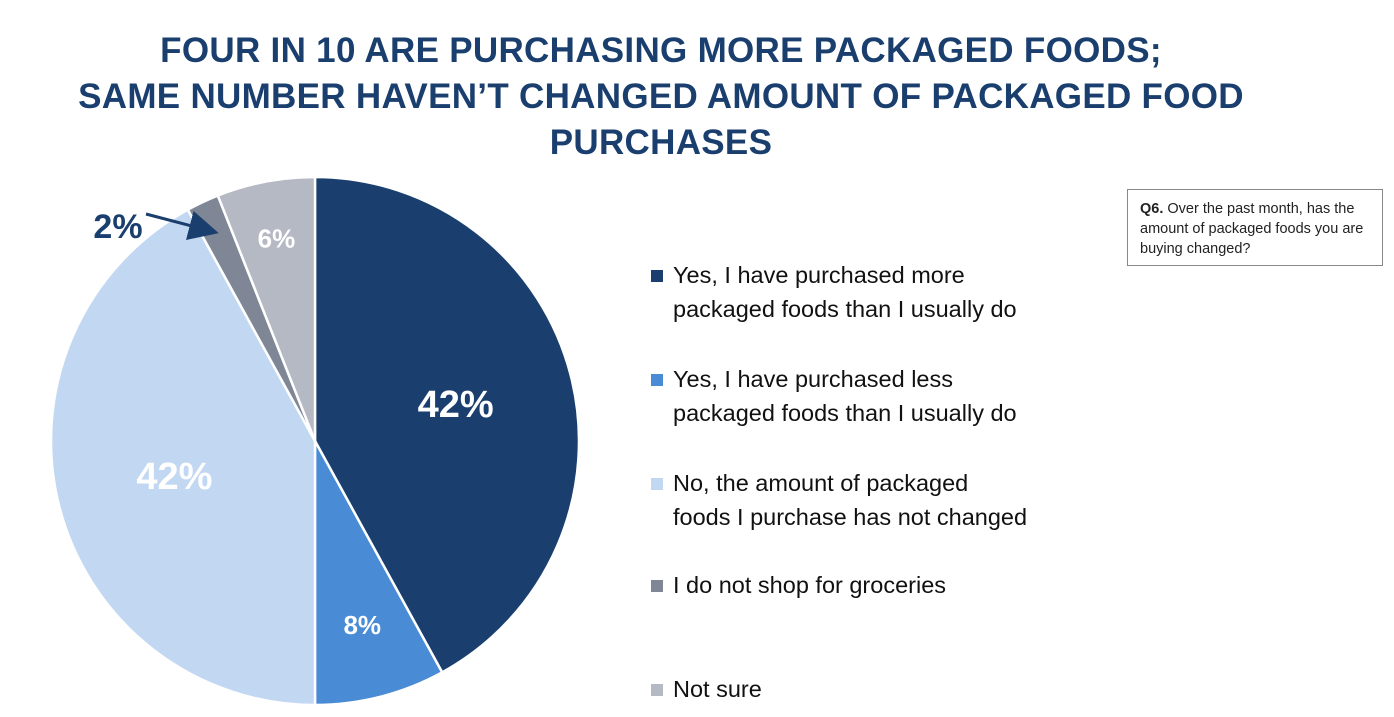 The image size is (1394, 717). What do you see at coordinates (657, 484) in the screenshot?
I see `legend-swatch-unchanged` at bounding box center [657, 484].